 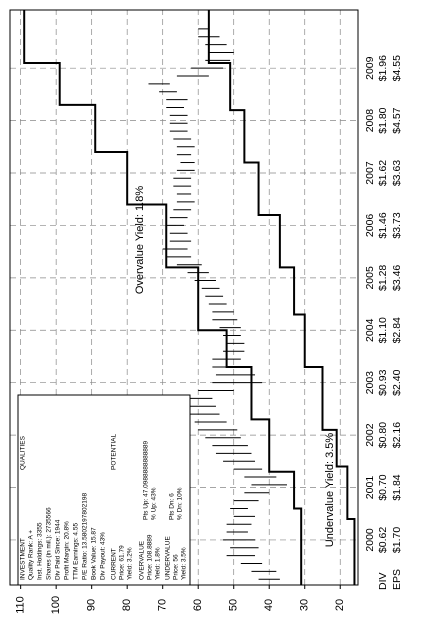 What do you see at coordinates (397, 330) in the screenshot?
I see `row-value: $2.84` at bounding box center [397, 330].